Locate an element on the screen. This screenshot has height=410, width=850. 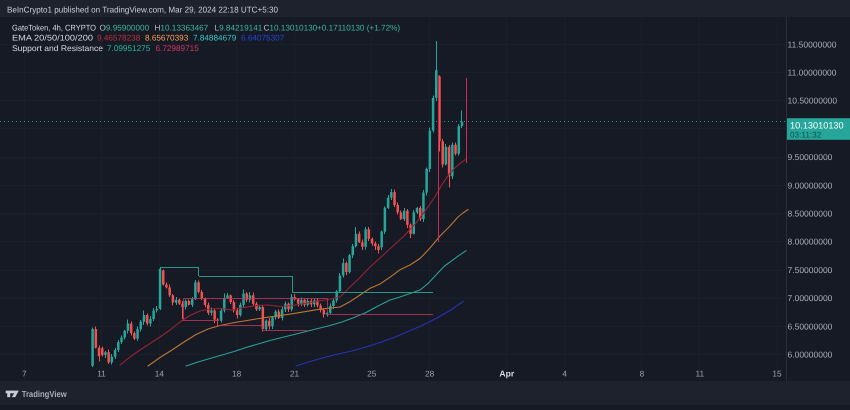
svg-text: 7.00000000 is located at coordinates (810, 298).